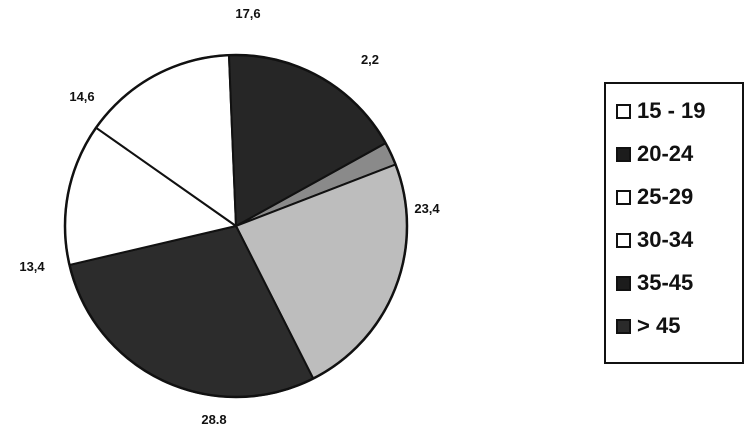 The image size is (747, 441). Describe the element at coordinates (427, 208) in the screenshot. I see `slice-value-label: 23,4` at that location.